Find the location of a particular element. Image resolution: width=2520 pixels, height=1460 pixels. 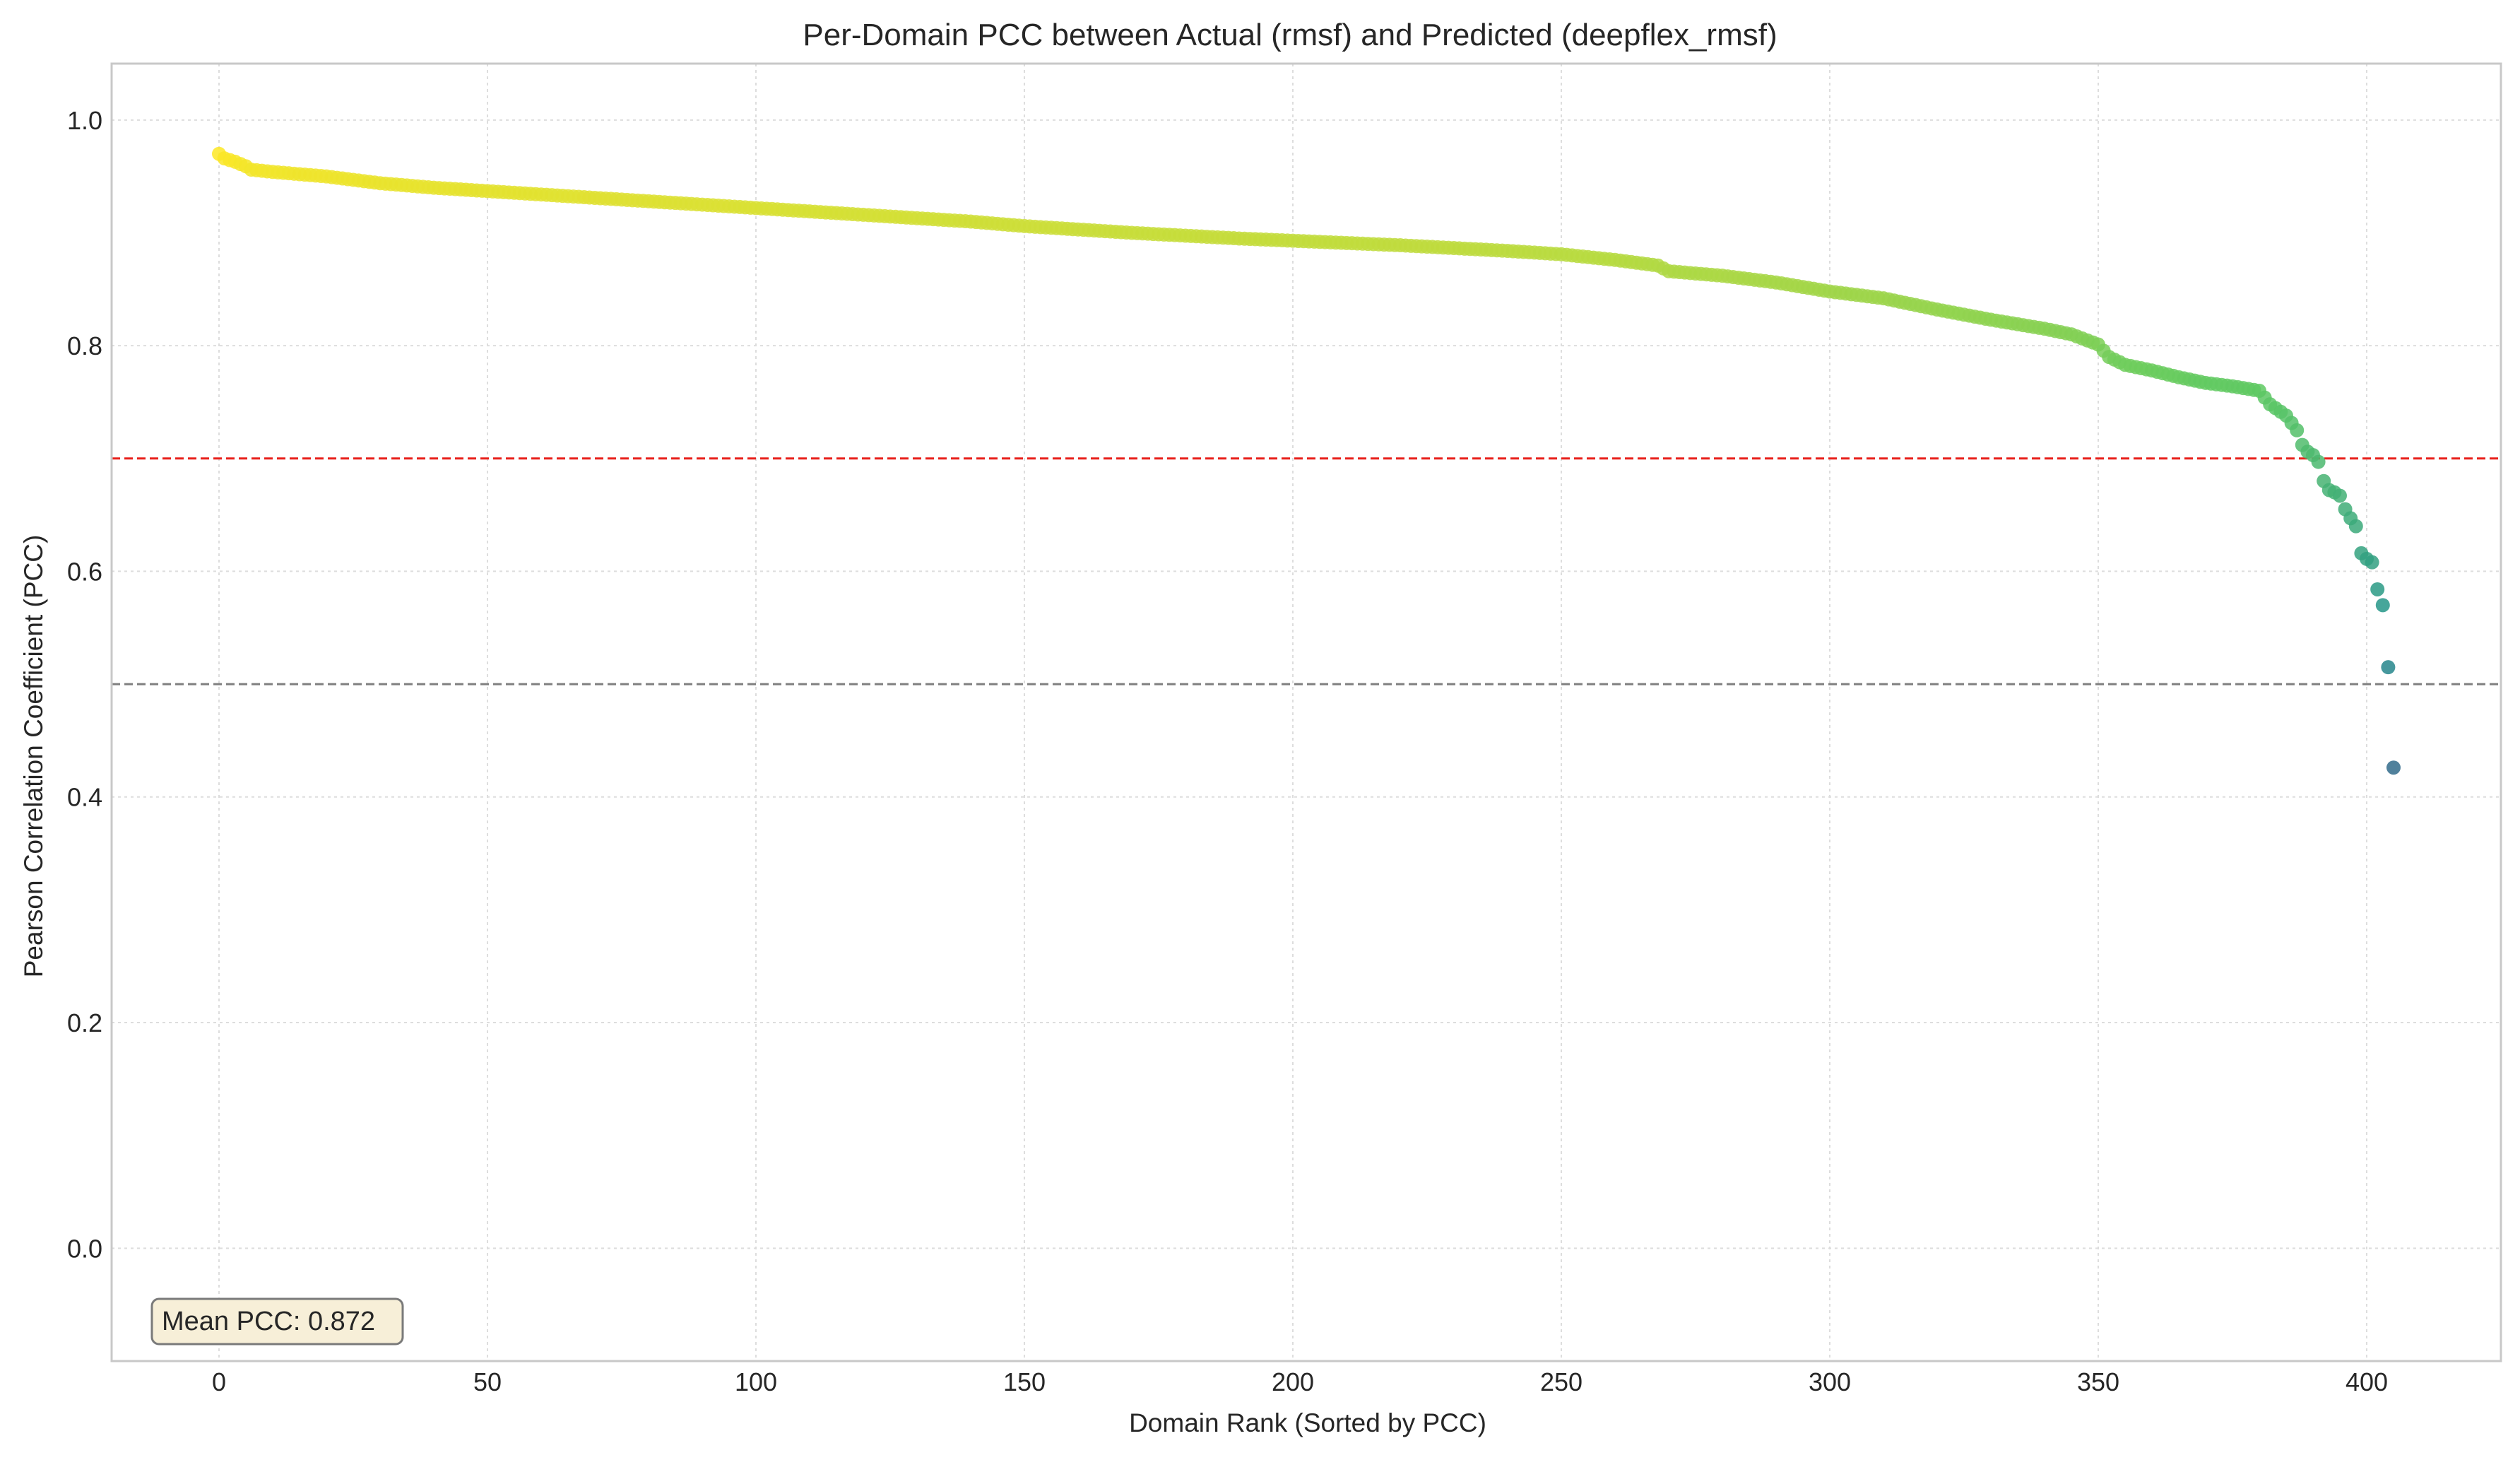

mean-pcc-annotation: Mean PCC: 0.872 is located at coordinates (277, 1321).